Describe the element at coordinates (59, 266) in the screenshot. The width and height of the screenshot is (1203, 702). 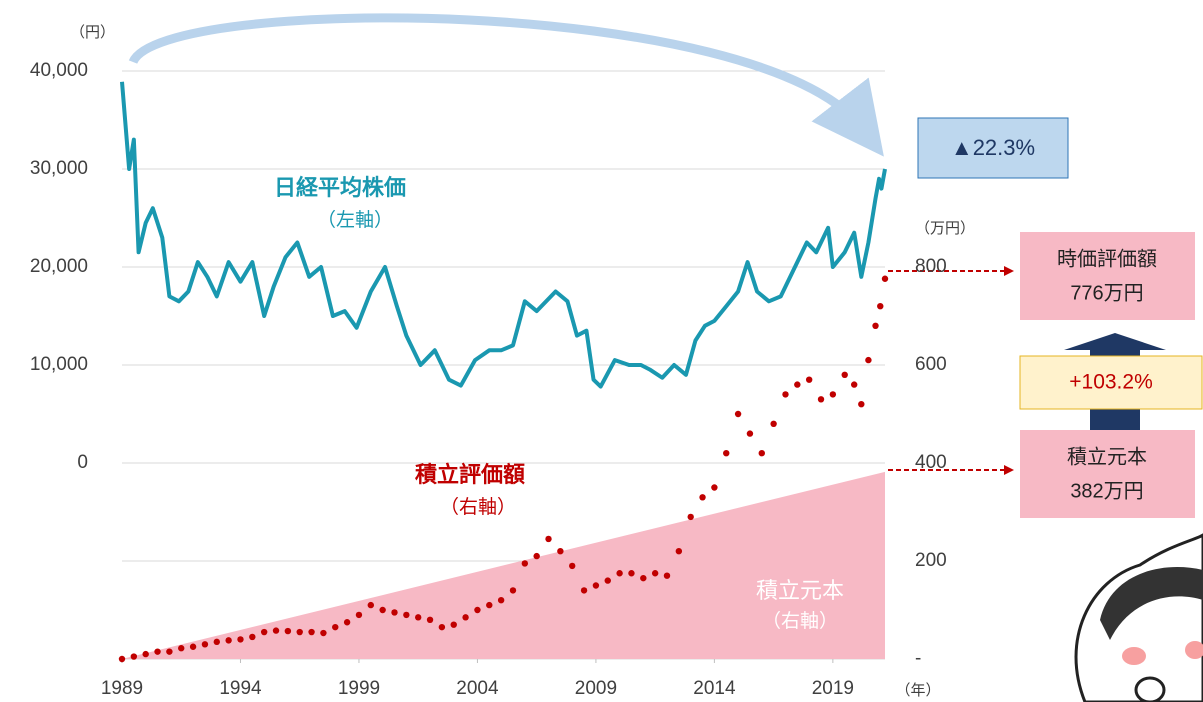
I see `y-tick-label: 20,000` at that location.